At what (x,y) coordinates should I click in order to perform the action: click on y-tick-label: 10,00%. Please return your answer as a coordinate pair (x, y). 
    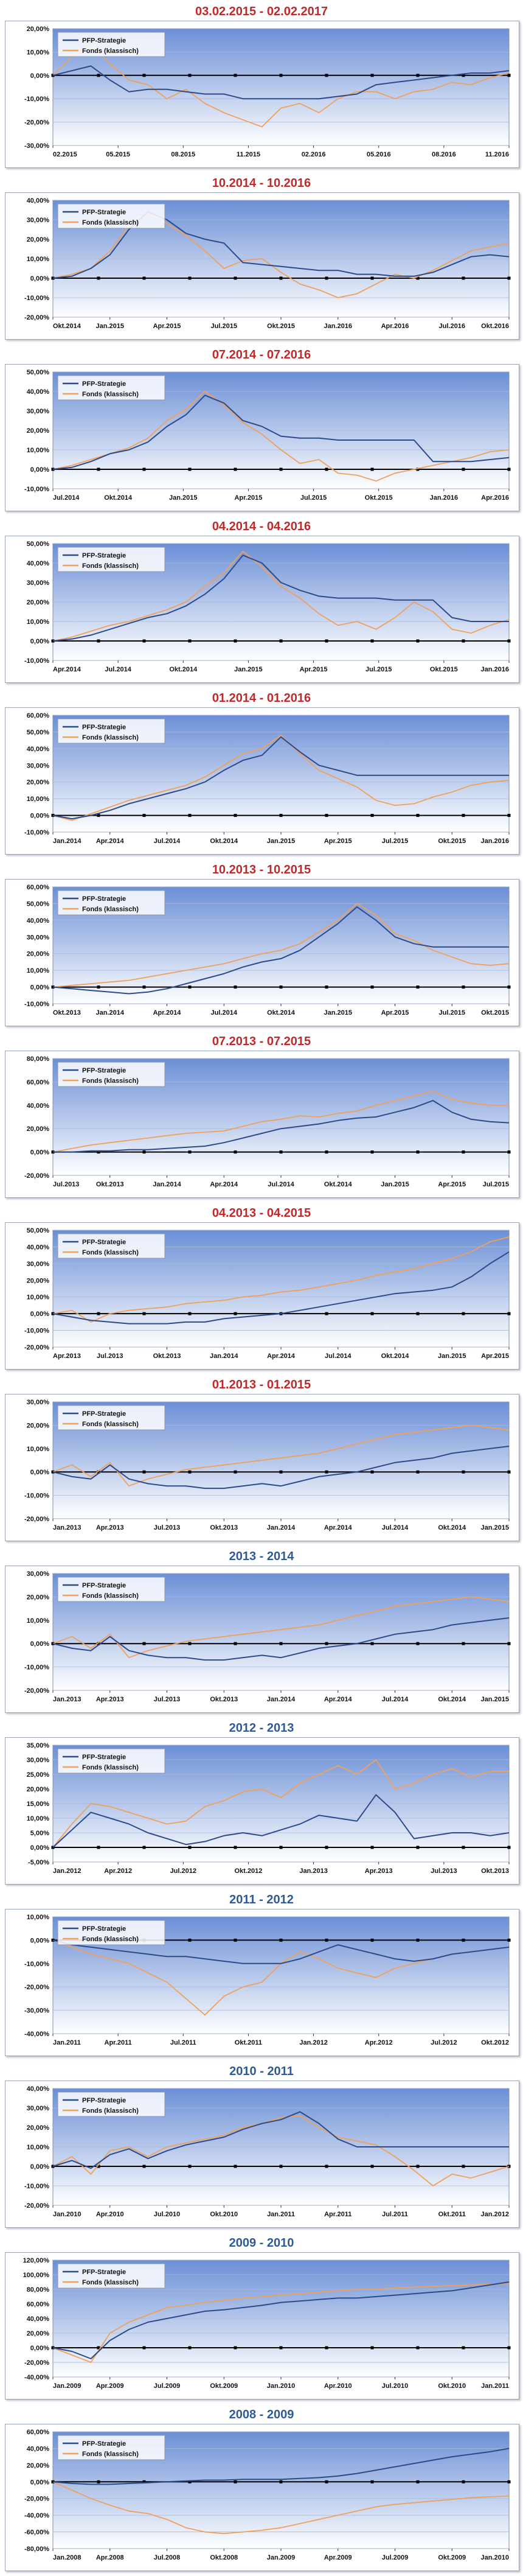
    Looking at the image, I should click on (39, 259).